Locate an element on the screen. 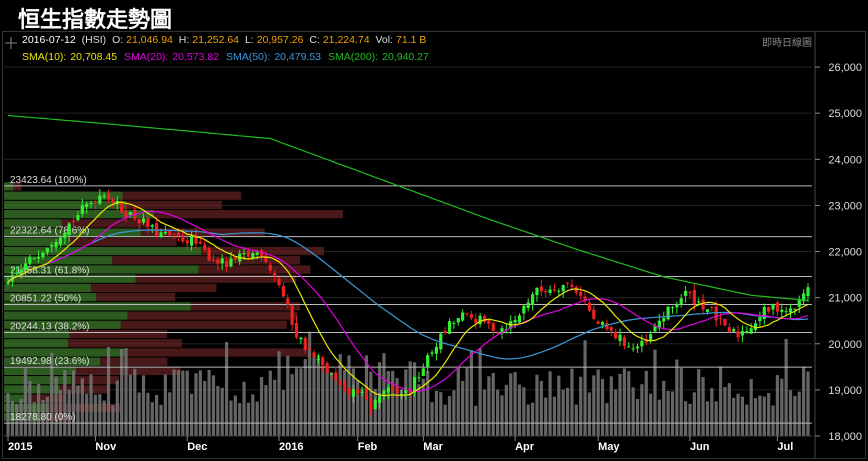 The width and height of the screenshot is (868, 461). crosshair-icon is located at coordinates (11, 43).